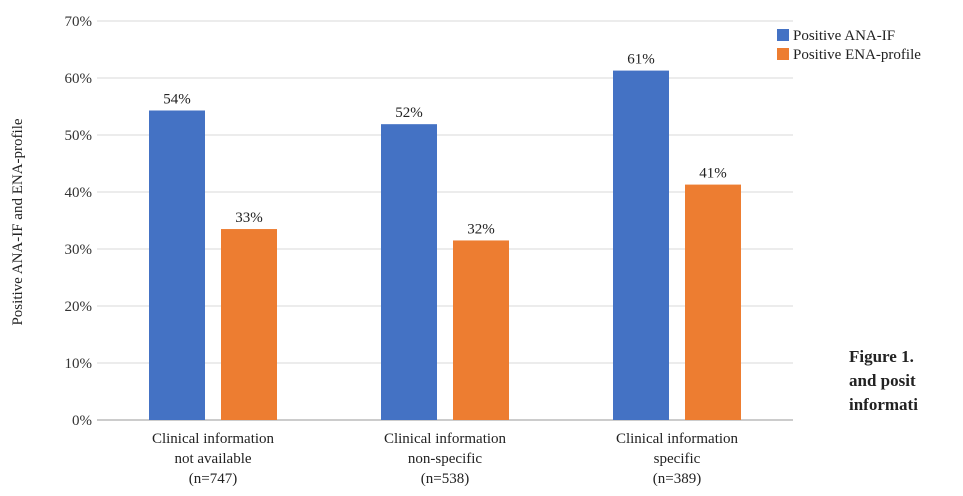  What do you see at coordinates (18, 221) in the screenshot?
I see `y-axis-label: Positive ANA-IF and ENA-profile` at bounding box center [18, 221].